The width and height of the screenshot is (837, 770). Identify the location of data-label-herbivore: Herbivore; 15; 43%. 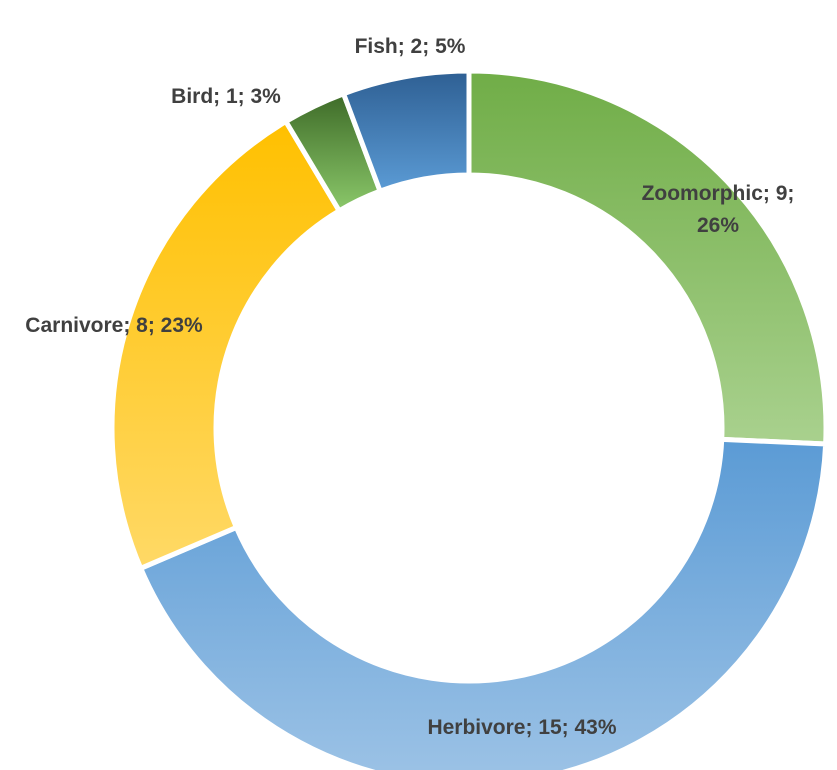
(521, 727).